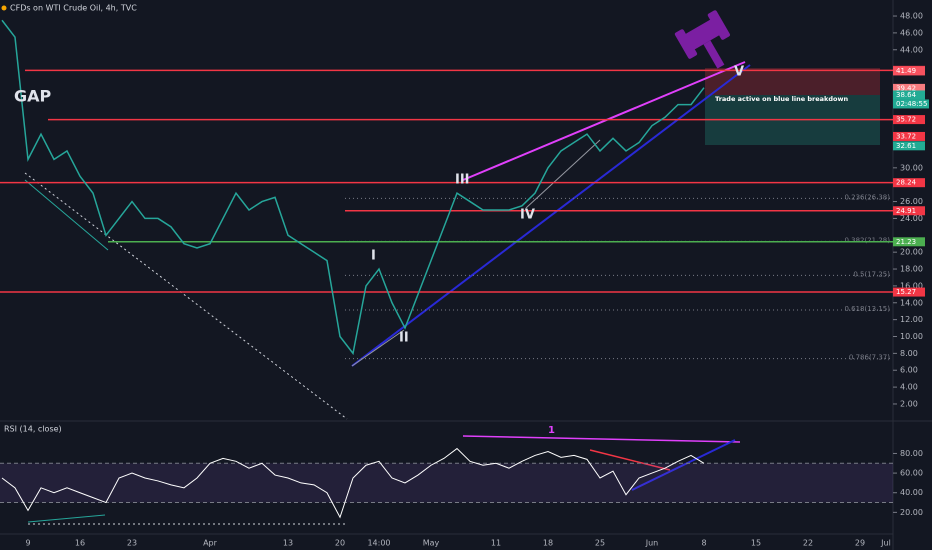 The height and width of the screenshot is (550, 932). Describe the element at coordinates (548, 543) in the screenshot. I see `x-tick-label: 18` at that location.